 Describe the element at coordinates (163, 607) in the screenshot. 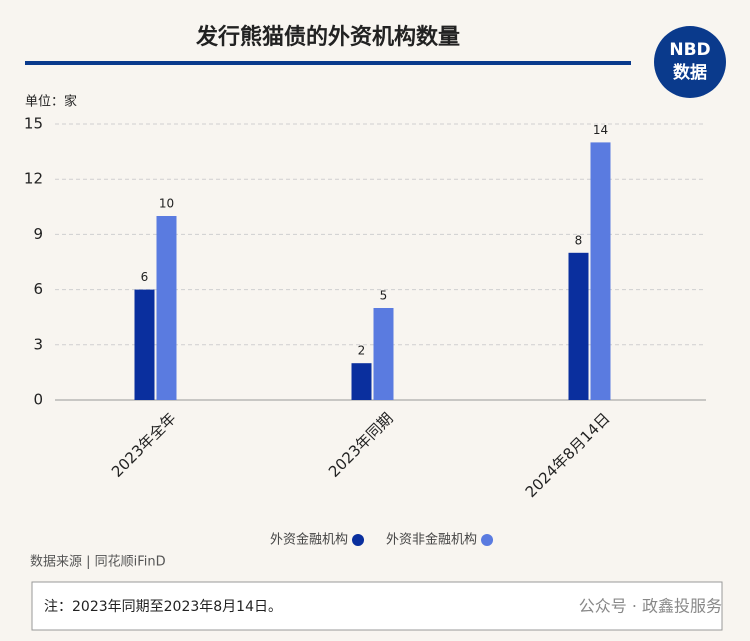

I see `note: 注：2023年同期至2023年8月14日。` at that location.